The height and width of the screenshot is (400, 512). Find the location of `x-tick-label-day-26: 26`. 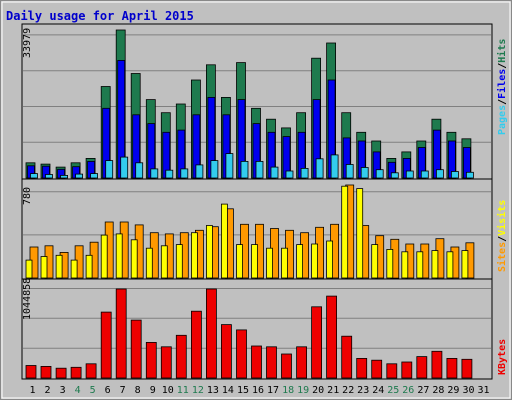

x-tick-label-day-26: 26 is located at coordinates (408, 390).